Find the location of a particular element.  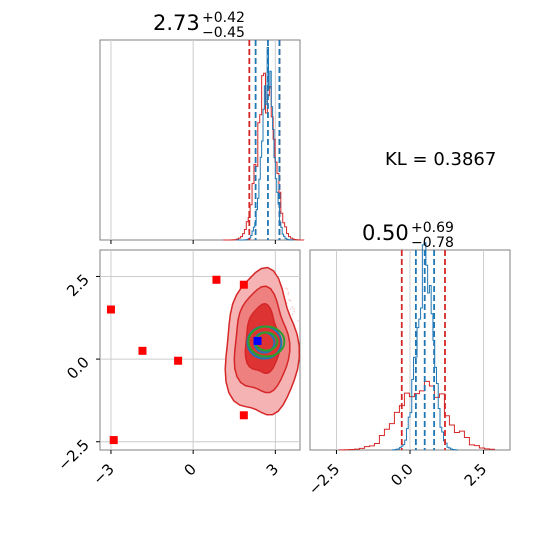

y-tick-label: −2.5 is located at coordinates (73, 455).